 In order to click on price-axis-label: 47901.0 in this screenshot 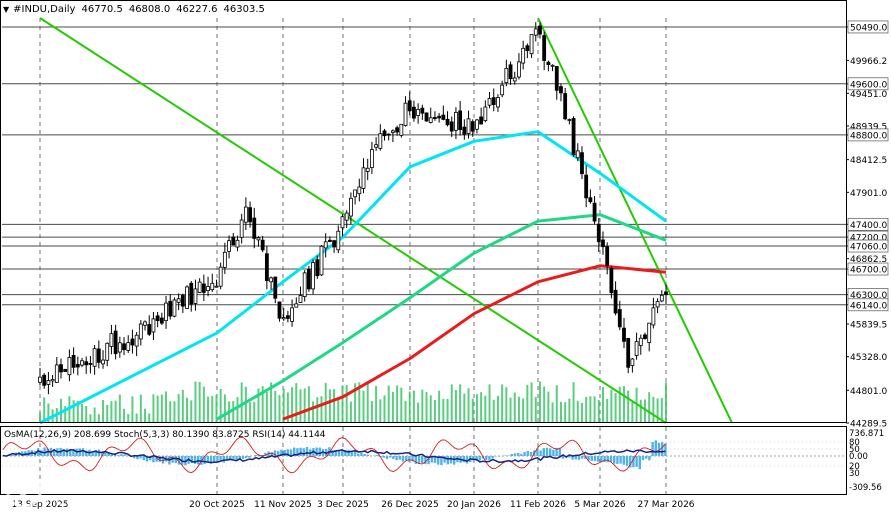, I will do `click(868, 194)`.